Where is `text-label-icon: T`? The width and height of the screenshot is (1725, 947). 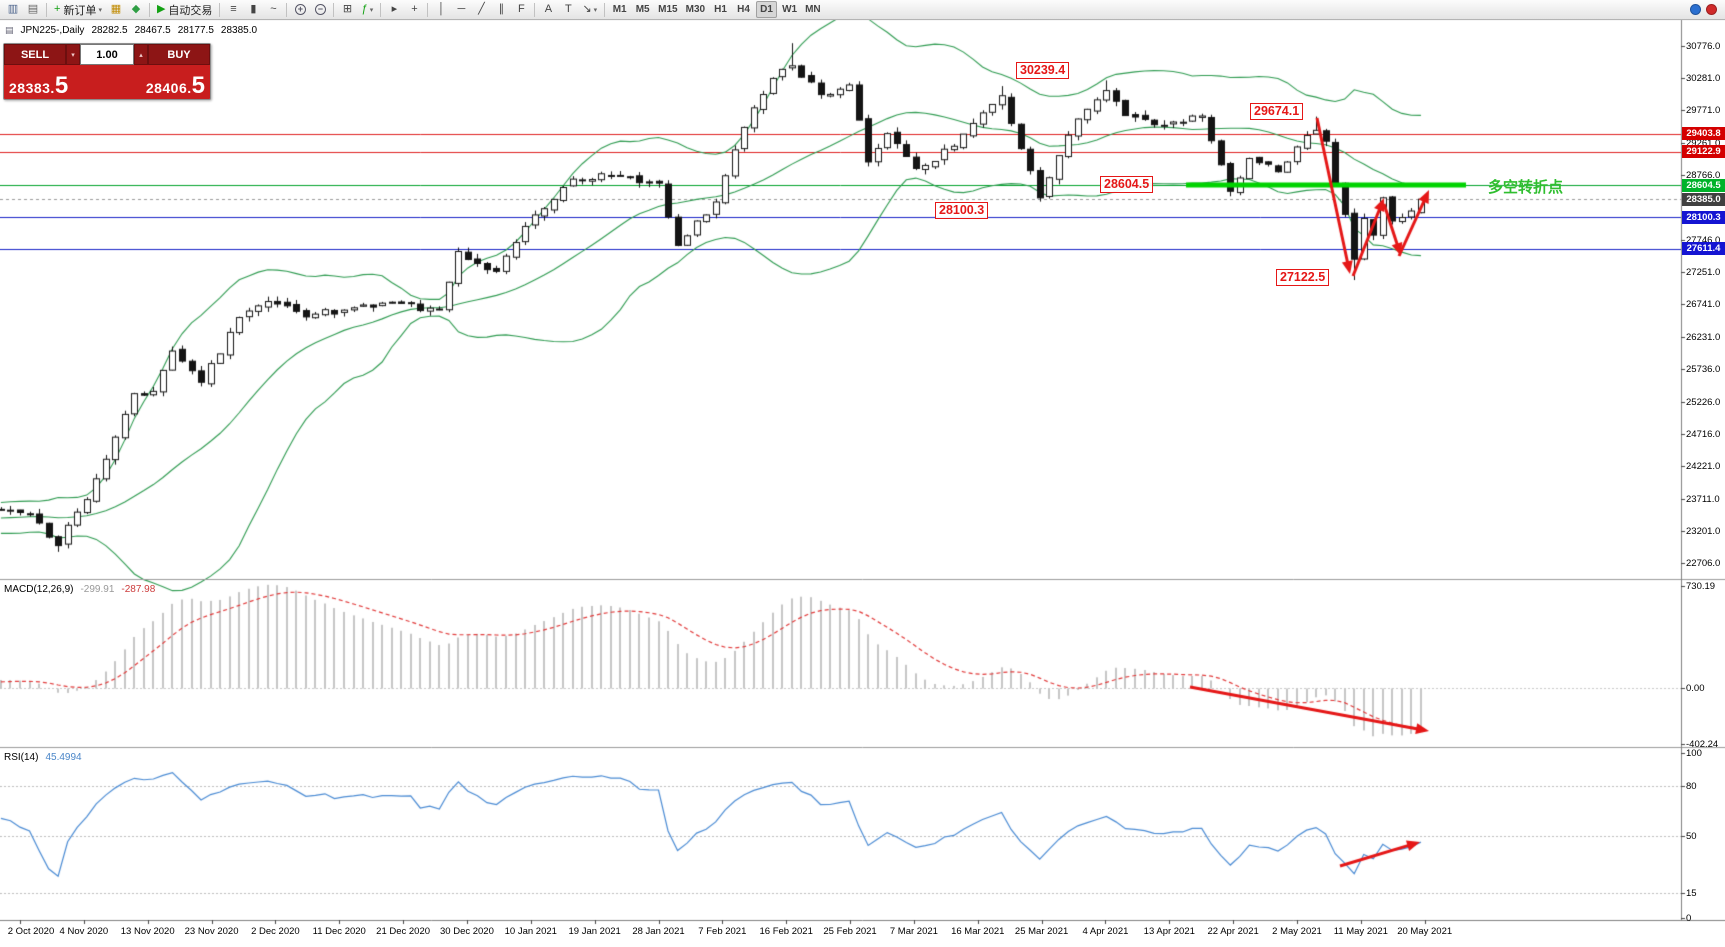
text-label-icon: T is located at coordinates (568, 9).